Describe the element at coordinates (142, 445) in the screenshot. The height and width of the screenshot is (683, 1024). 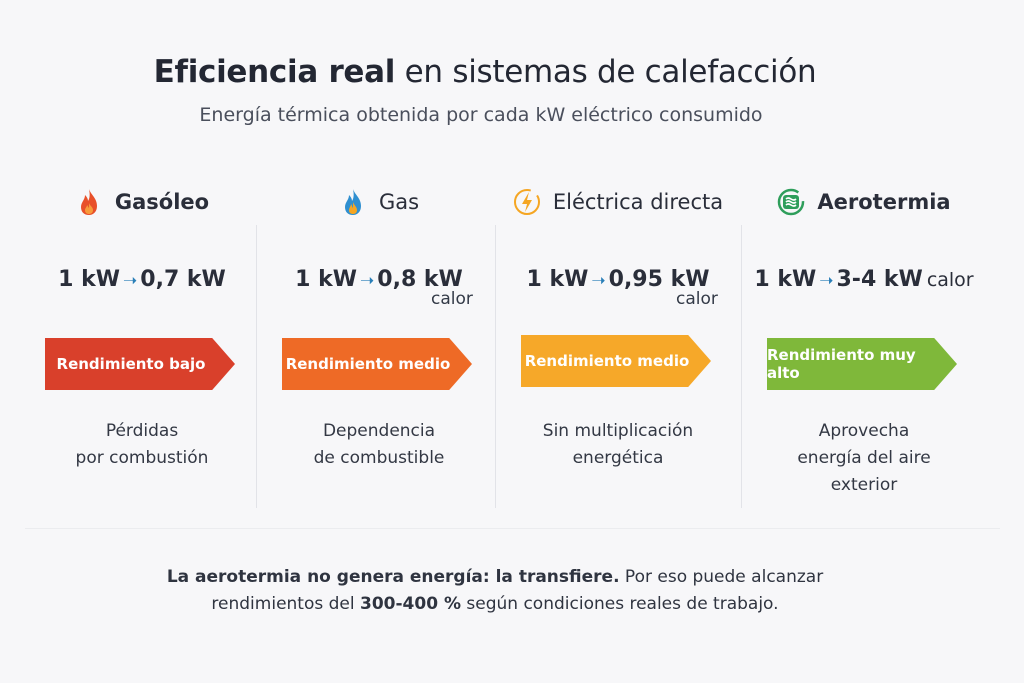
I see `description: Pérdidas por combustión` at that location.